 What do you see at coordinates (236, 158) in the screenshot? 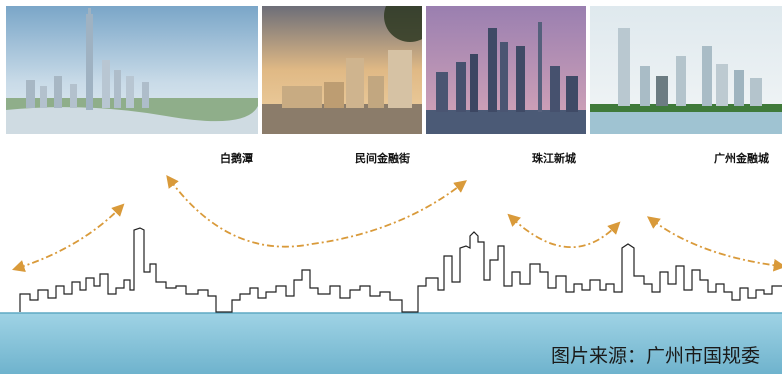
I see `district-label-baietan: 白鹅潭` at bounding box center [236, 158].